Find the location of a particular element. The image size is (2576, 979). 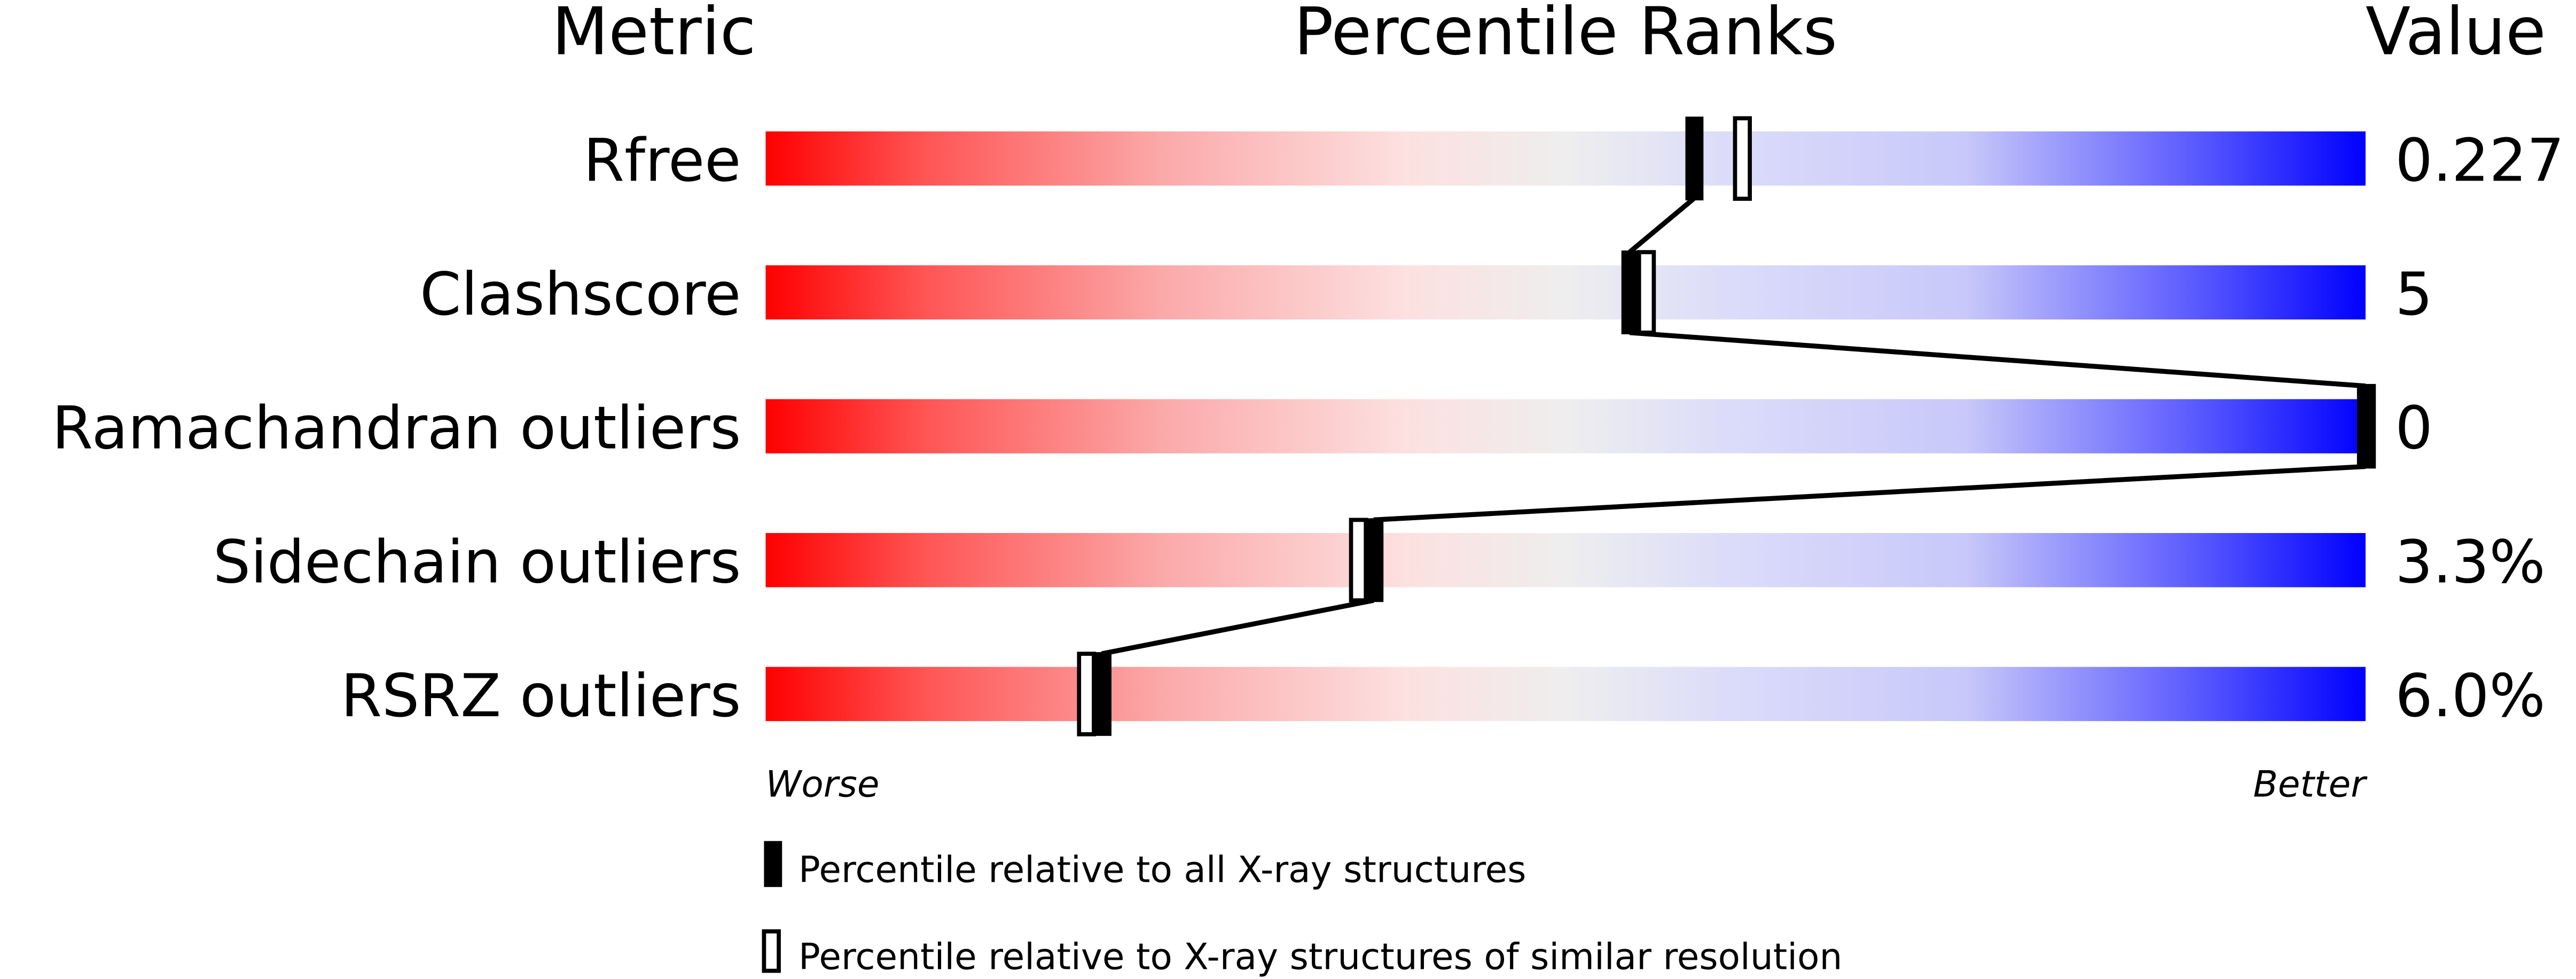

metric-value: 0.227 is located at coordinates (2479, 160).